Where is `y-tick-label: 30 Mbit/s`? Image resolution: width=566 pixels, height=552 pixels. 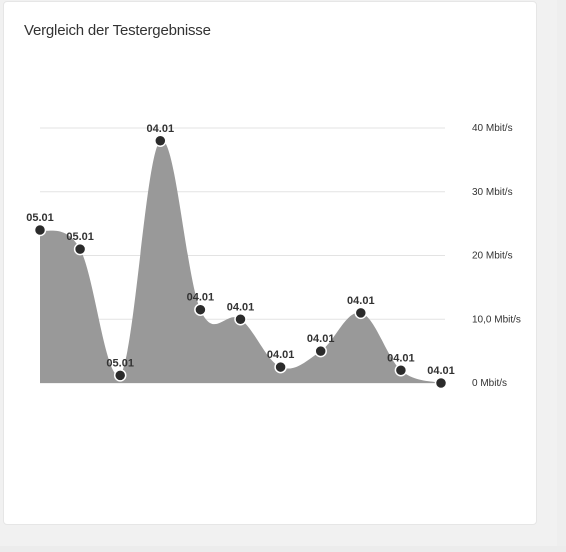
y-tick-label: 30 Mbit/s is located at coordinates (492, 192).